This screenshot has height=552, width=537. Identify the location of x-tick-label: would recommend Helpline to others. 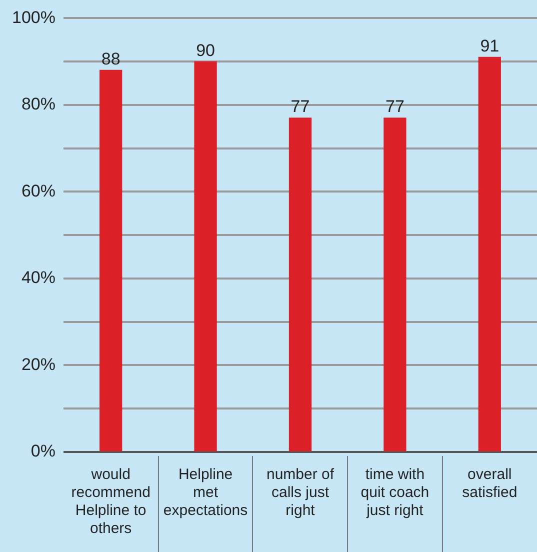
(110, 502).